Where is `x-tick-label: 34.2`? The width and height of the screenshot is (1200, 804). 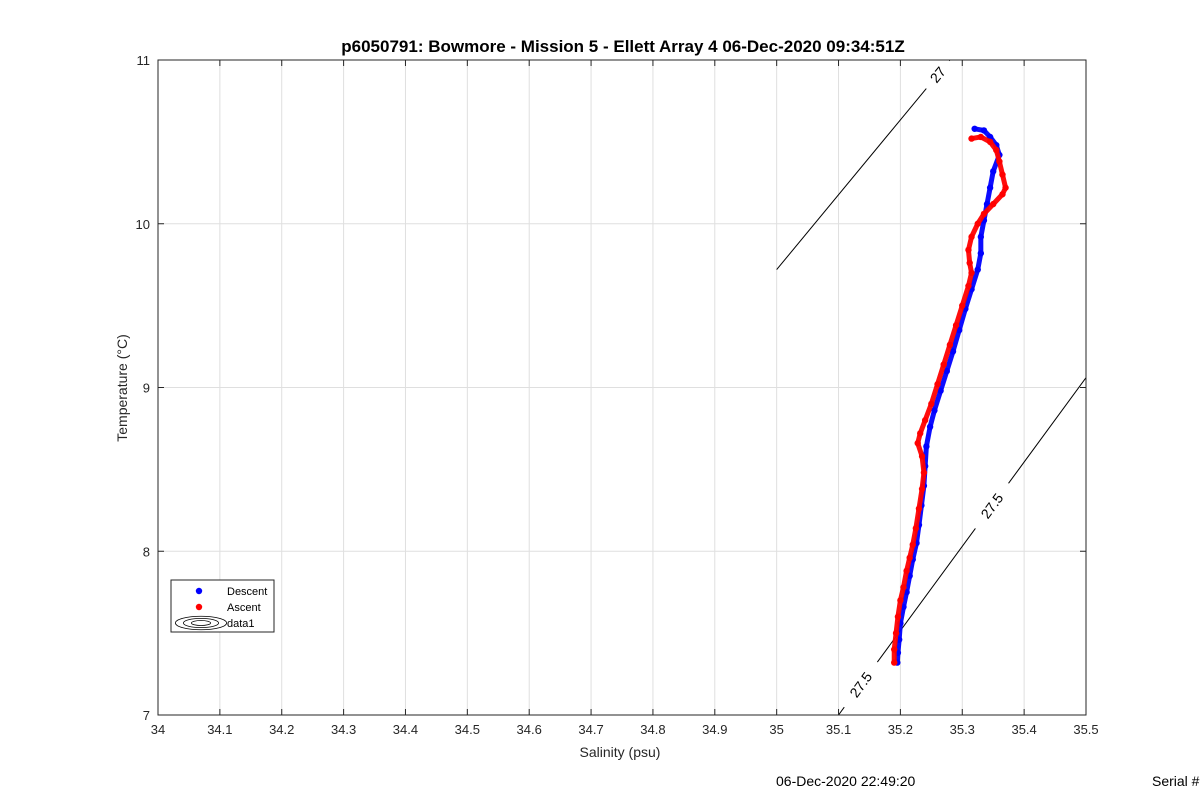 x-tick-label: 34.2 is located at coordinates (281, 729).